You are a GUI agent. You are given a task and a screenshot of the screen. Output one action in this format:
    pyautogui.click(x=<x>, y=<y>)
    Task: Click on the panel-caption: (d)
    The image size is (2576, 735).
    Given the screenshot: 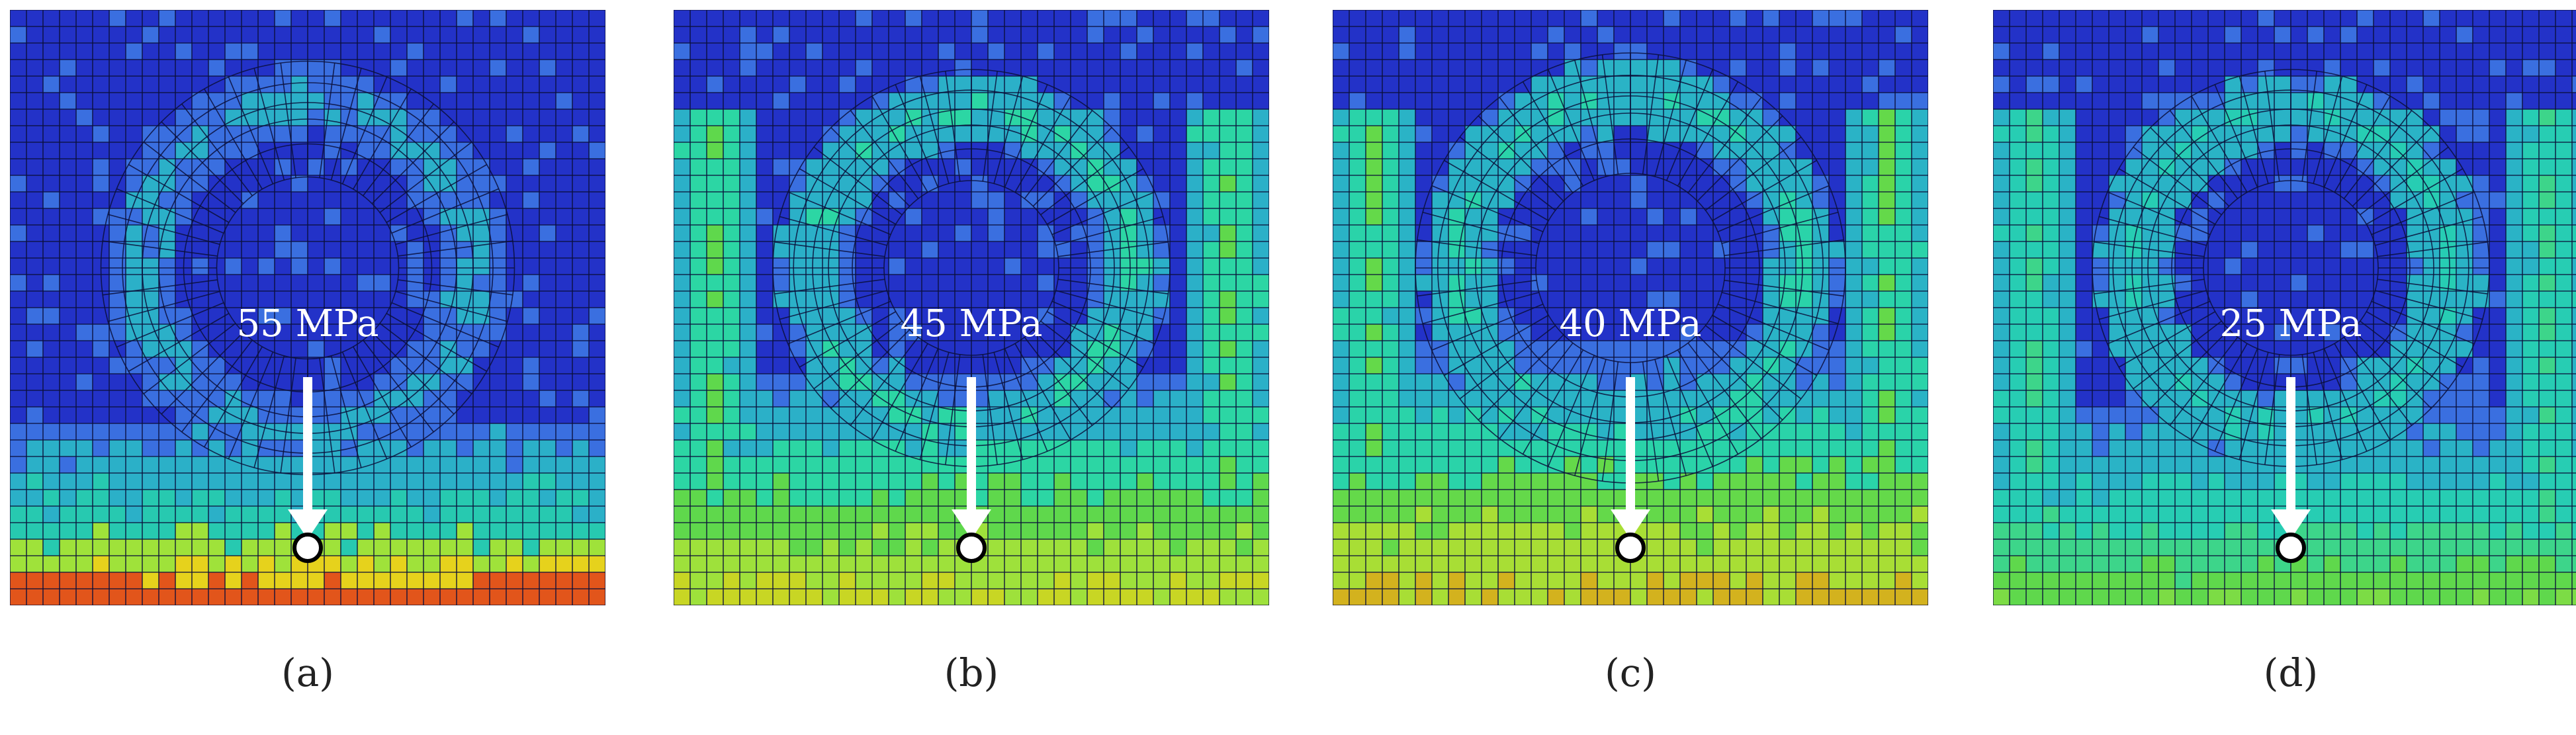 What is the action you would take?
    pyautogui.click(x=2291, y=672)
    